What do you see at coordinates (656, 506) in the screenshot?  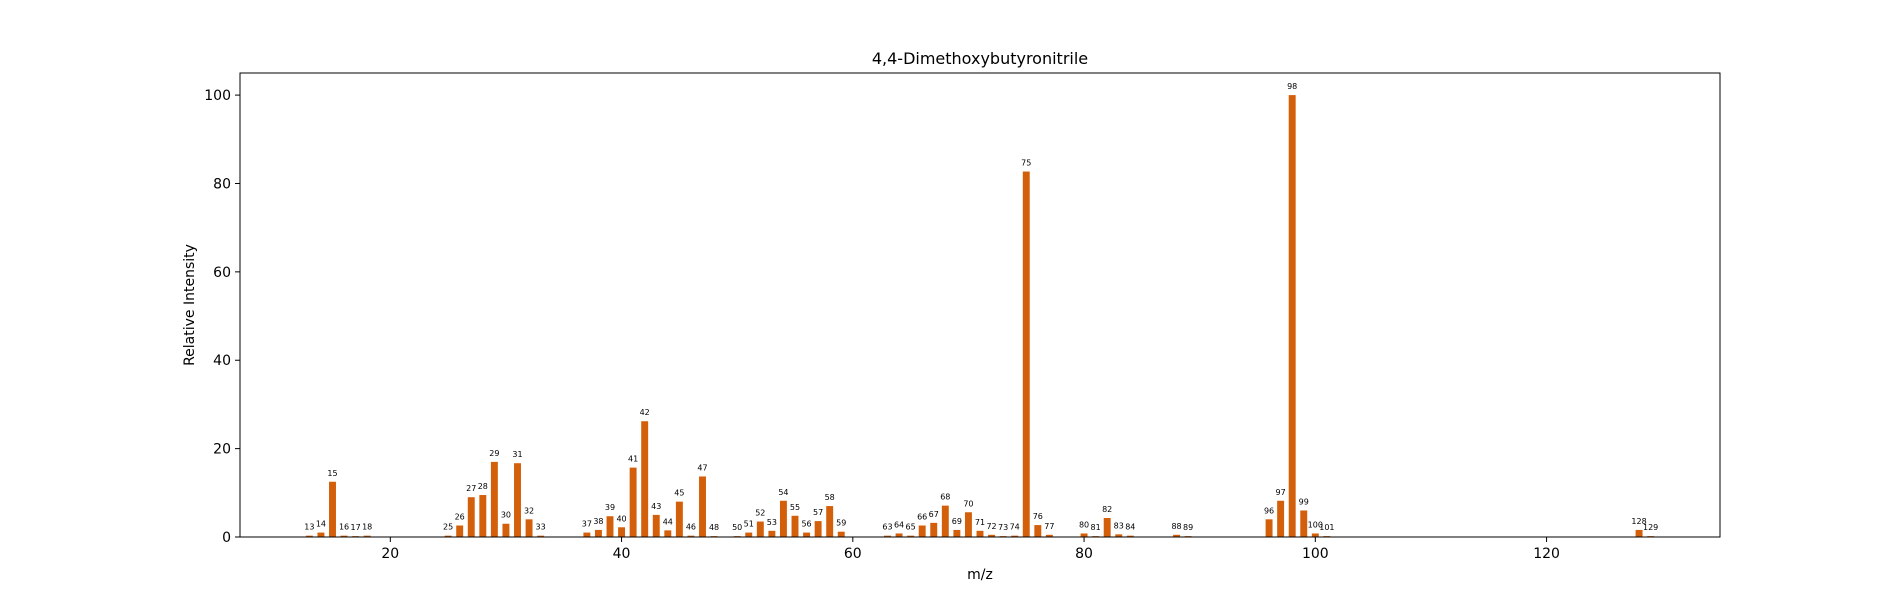 I see `peak-label: 43` at bounding box center [656, 506].